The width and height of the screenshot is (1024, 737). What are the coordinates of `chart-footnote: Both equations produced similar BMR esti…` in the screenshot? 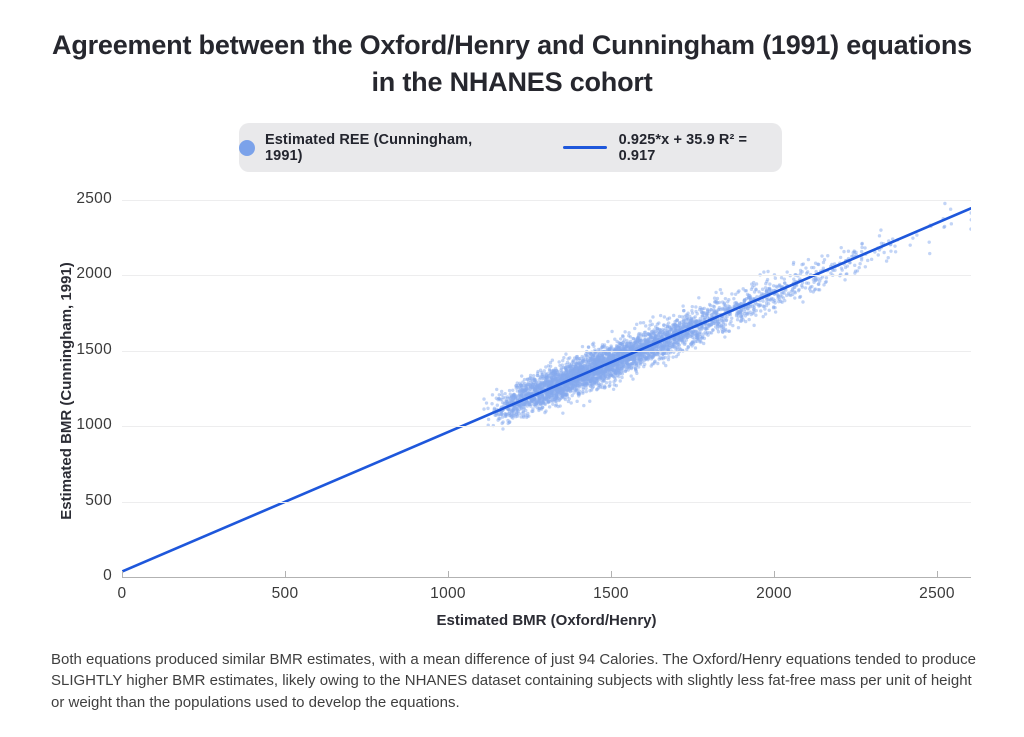 It's located at (513, 681).